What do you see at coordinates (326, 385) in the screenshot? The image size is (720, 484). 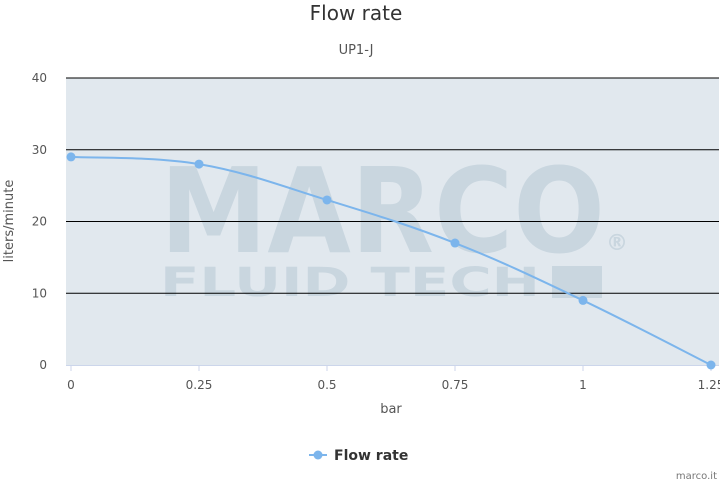 I see `x-tick-label: 0.5` at bounding box center [326, 385].